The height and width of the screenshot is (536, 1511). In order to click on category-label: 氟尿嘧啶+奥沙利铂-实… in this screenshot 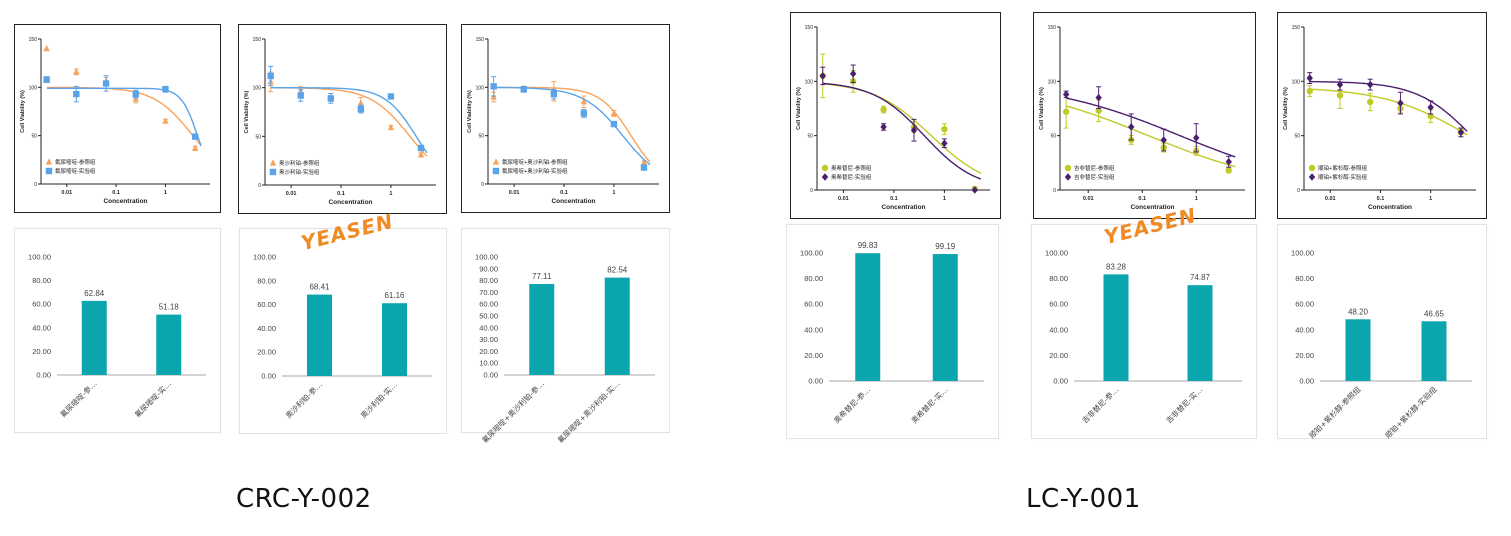, I will do `click(588, 411)`.